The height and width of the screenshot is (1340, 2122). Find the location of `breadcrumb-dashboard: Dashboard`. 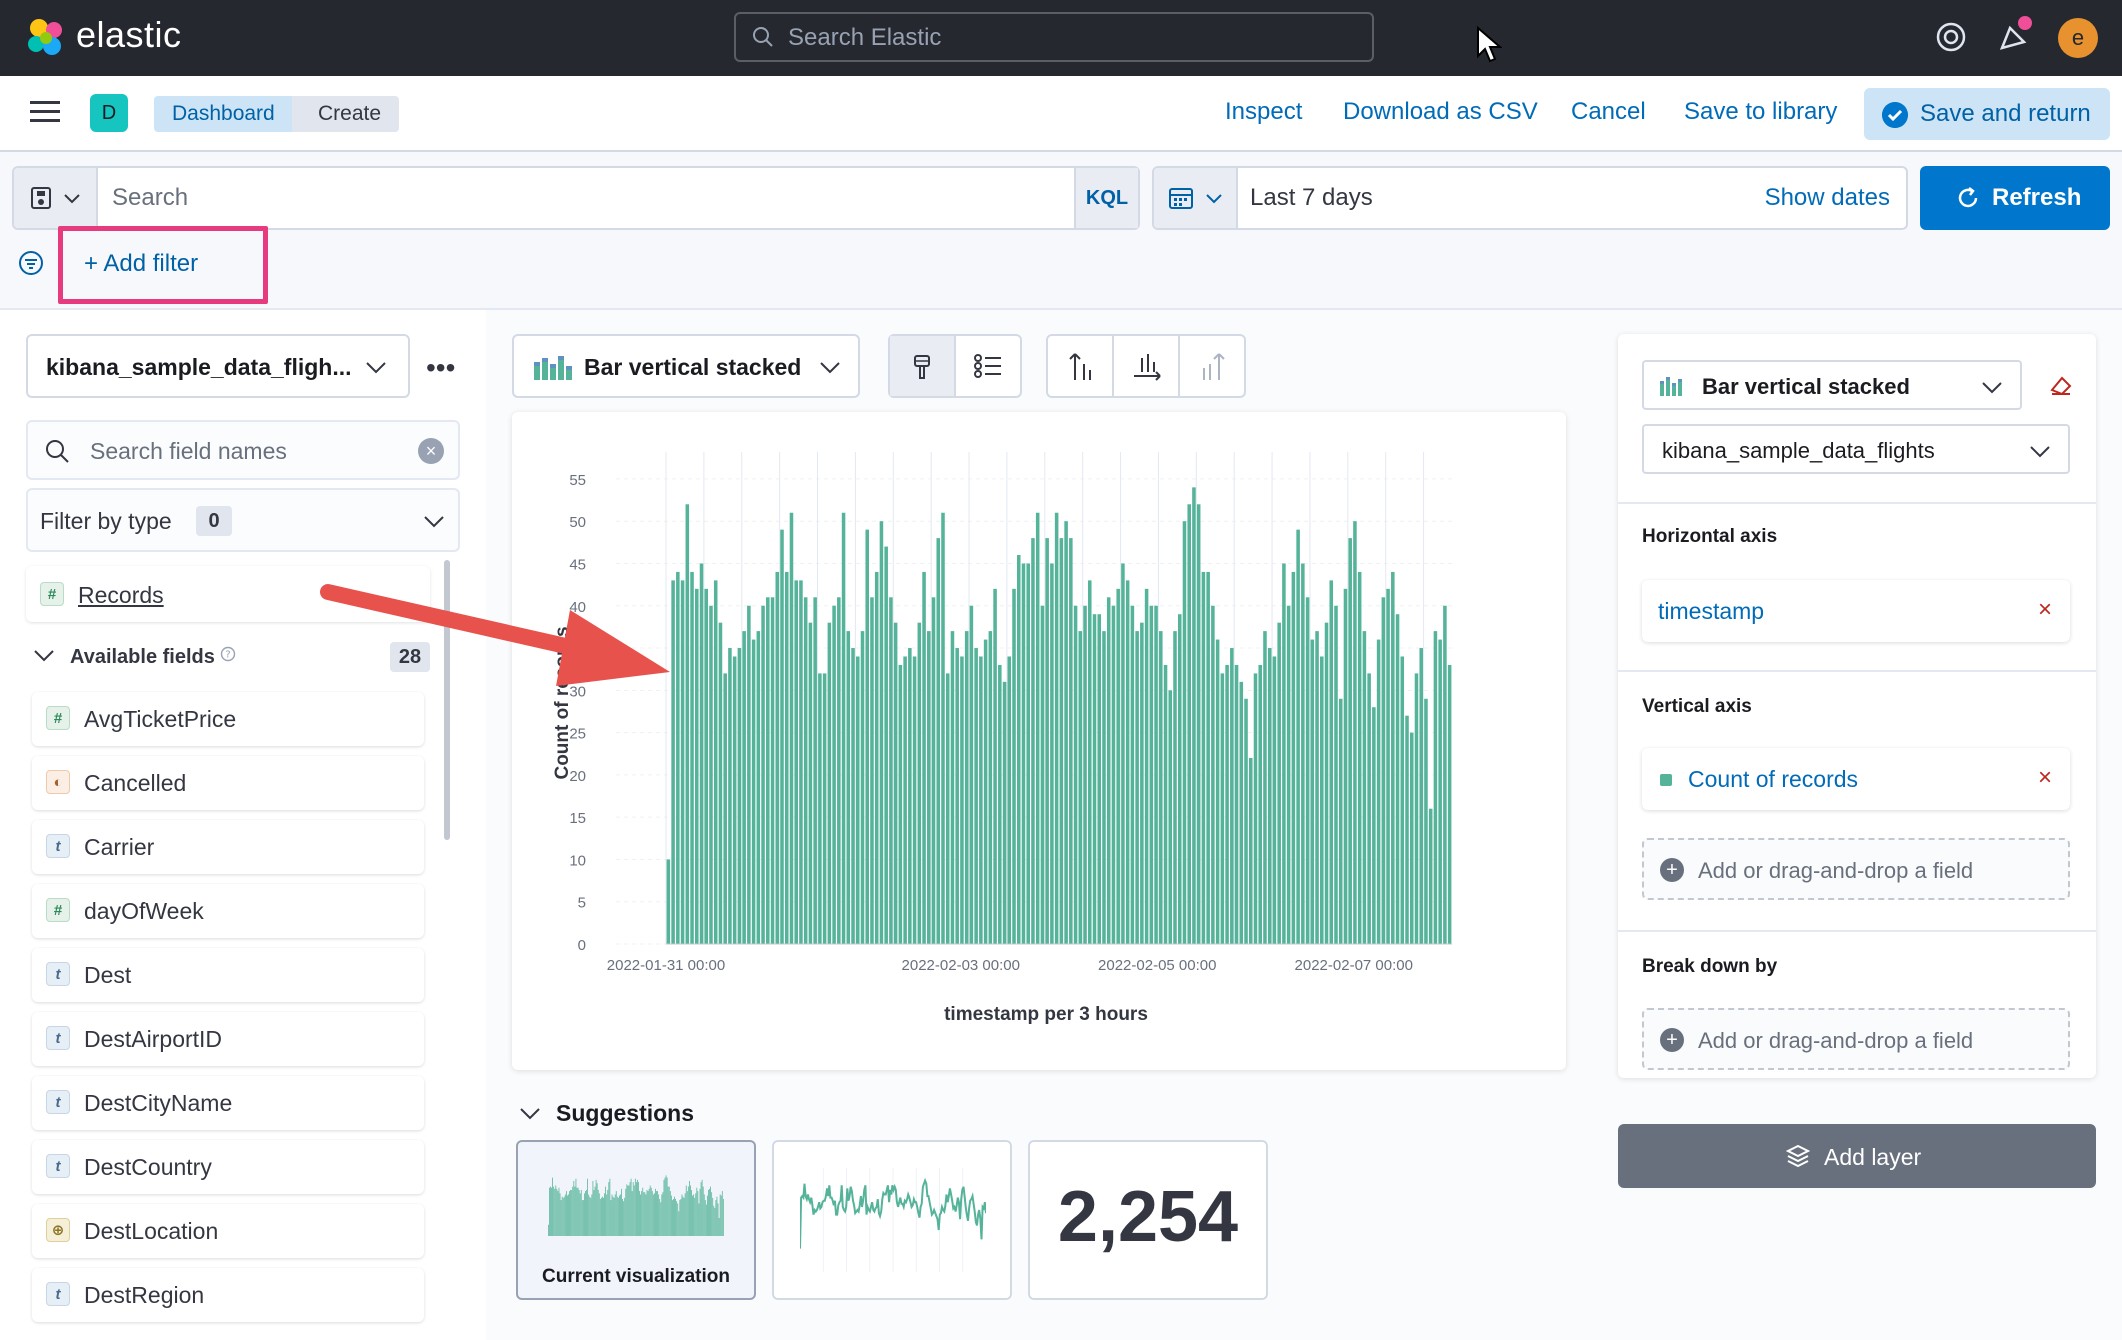

breadcrumb-dashboard: Dashboard is located at coordinates (231, 114).